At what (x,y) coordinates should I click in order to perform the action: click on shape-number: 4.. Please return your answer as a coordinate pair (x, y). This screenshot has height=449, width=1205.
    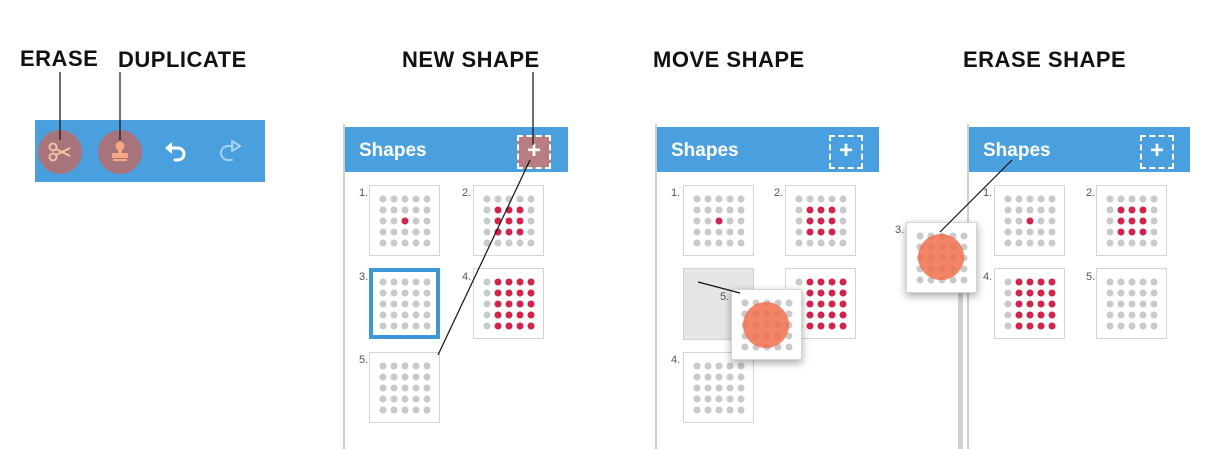
    Looking at the image, I should click on (988, 277).